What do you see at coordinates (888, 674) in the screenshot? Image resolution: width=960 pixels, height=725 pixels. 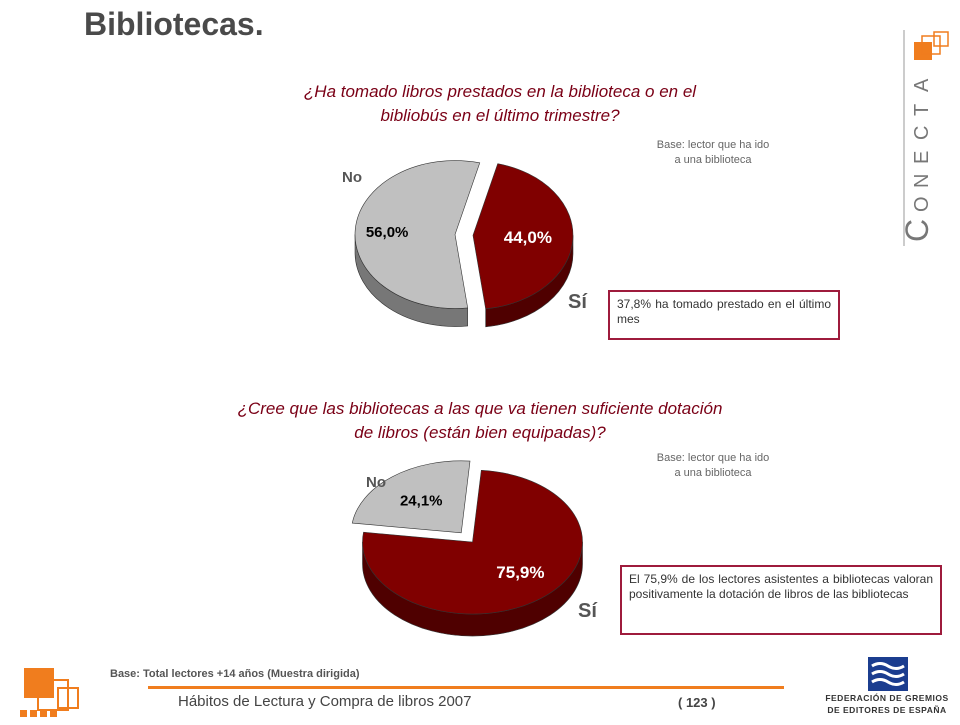 I see `publisher-logo` at bounding box center [888, 674].